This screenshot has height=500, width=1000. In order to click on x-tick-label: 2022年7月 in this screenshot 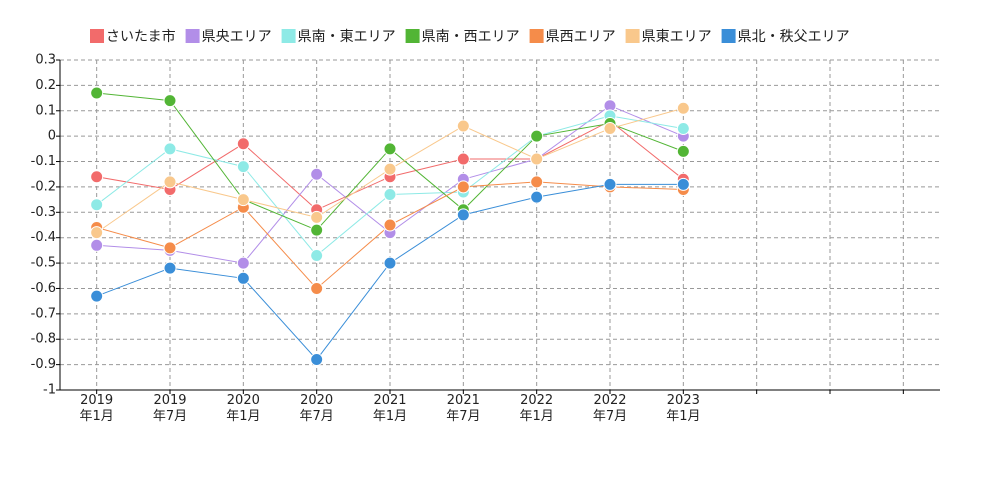, I will do `click(610, 408)`.